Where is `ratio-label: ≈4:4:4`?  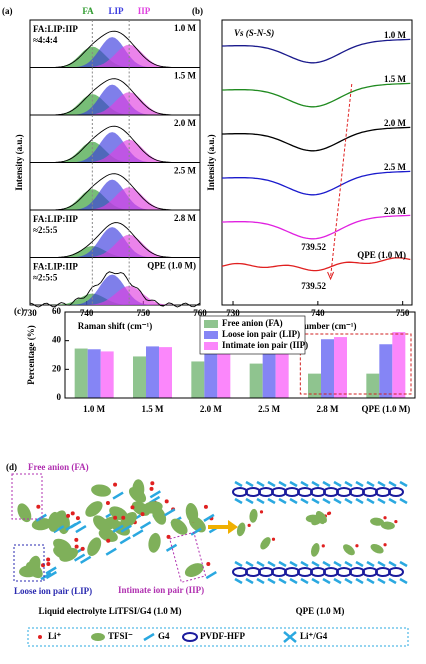
ratio-label: ≈4:4:4 is located at coordinates (45, 40).